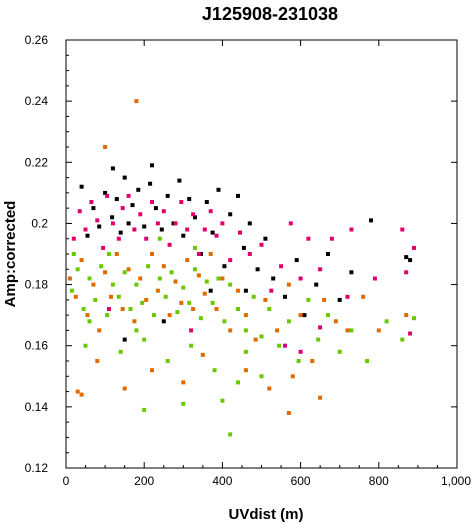  What do you see at coordinates (37, 346) in the screenshot?
I see `y-tick-label: 0.16` at bounding box center [37, 346].